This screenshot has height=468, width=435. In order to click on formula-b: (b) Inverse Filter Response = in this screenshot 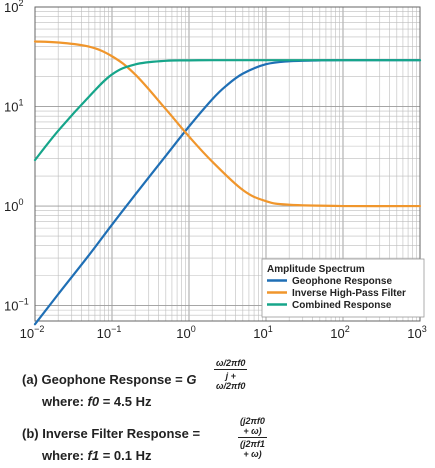, I will do `click(111, 433)`.